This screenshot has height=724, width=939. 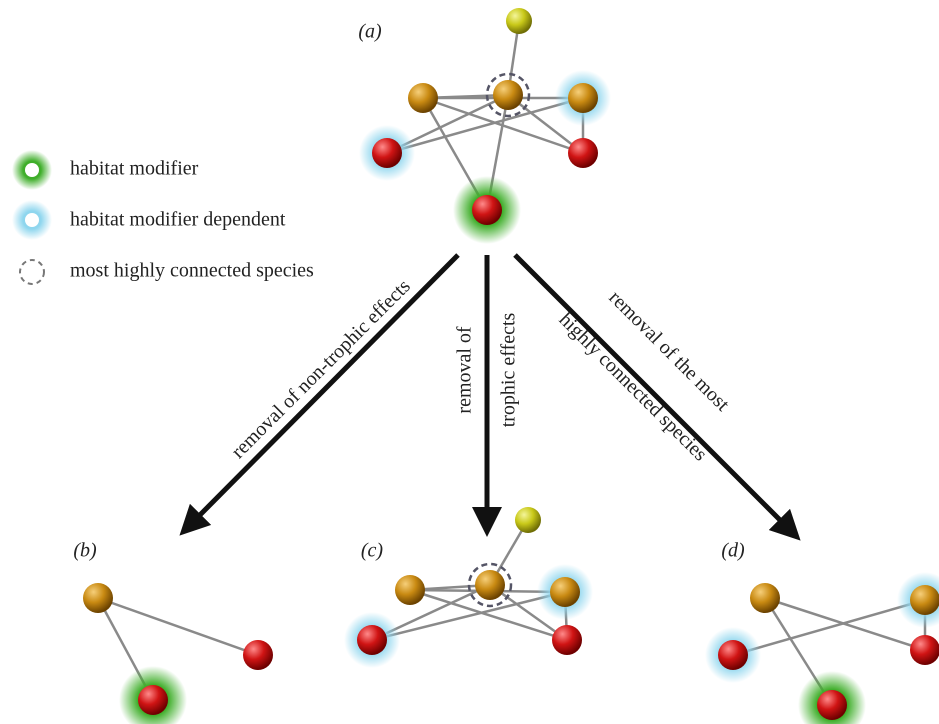 What do you see at coordinates (733, 551) in the screenshot?
I see `panel-label: (d)` at bounding box center [733, 551].